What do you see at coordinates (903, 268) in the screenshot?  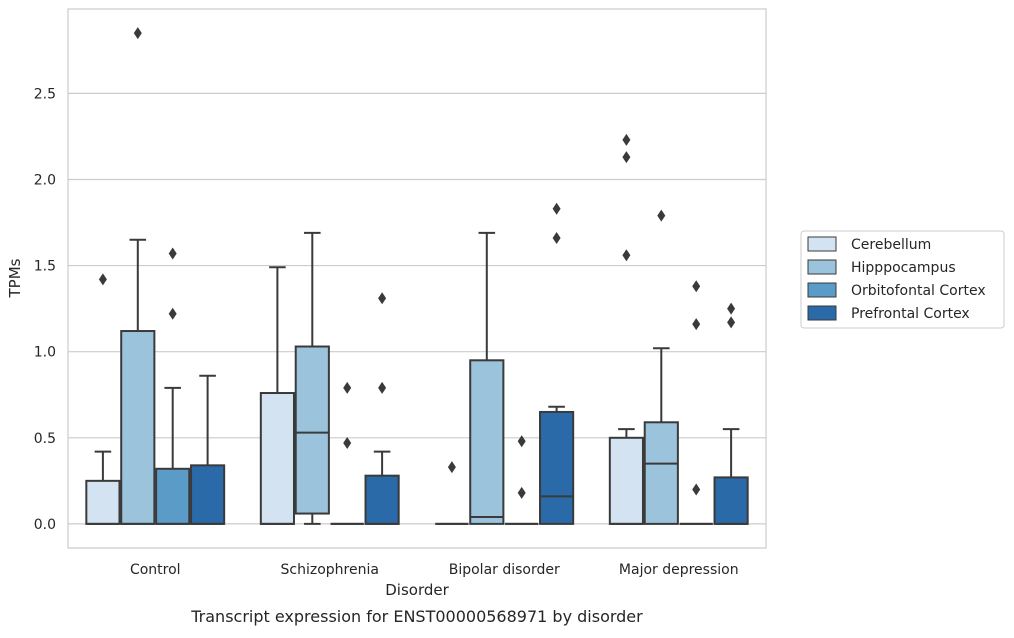 I see `legend-label: Hipppocampus` at bounding box center [903, 268].